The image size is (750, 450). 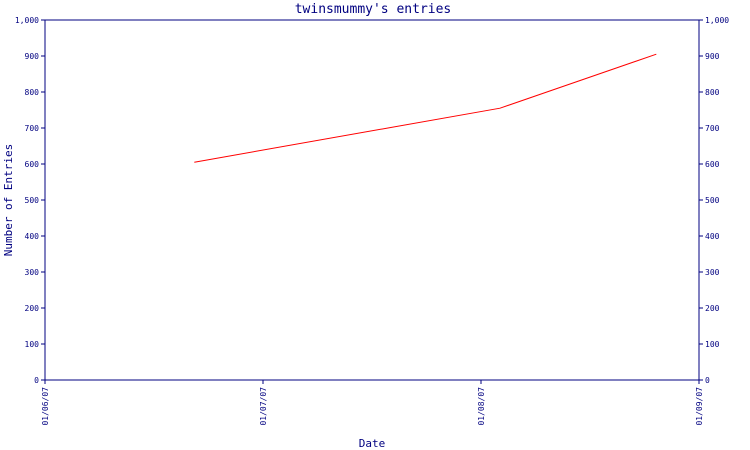 I want to click on y-tick-label-right: 500, so click(x=712, y=200).